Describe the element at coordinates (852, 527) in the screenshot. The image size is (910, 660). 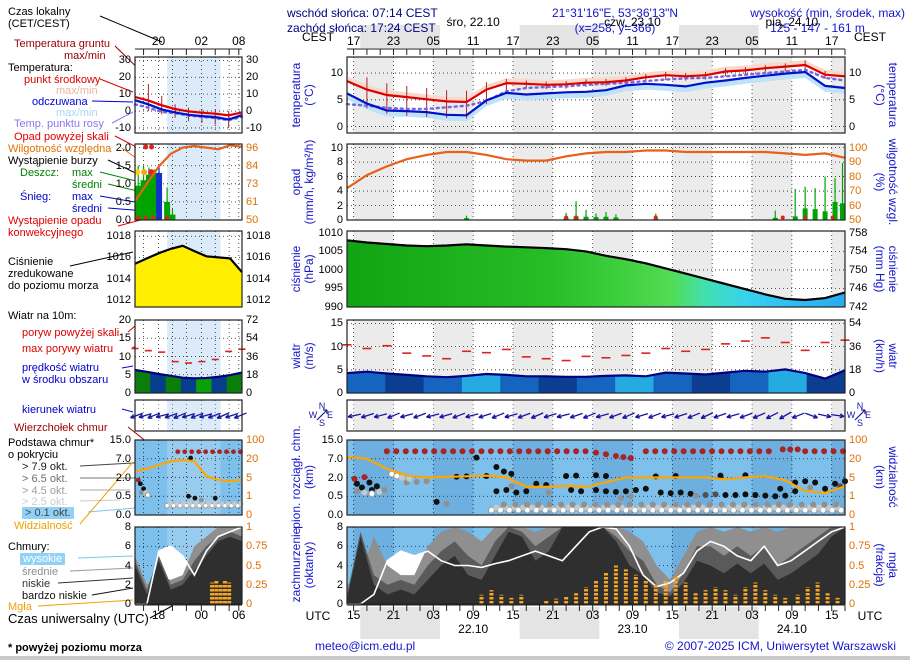
I see `tick-label: 1` at that location.